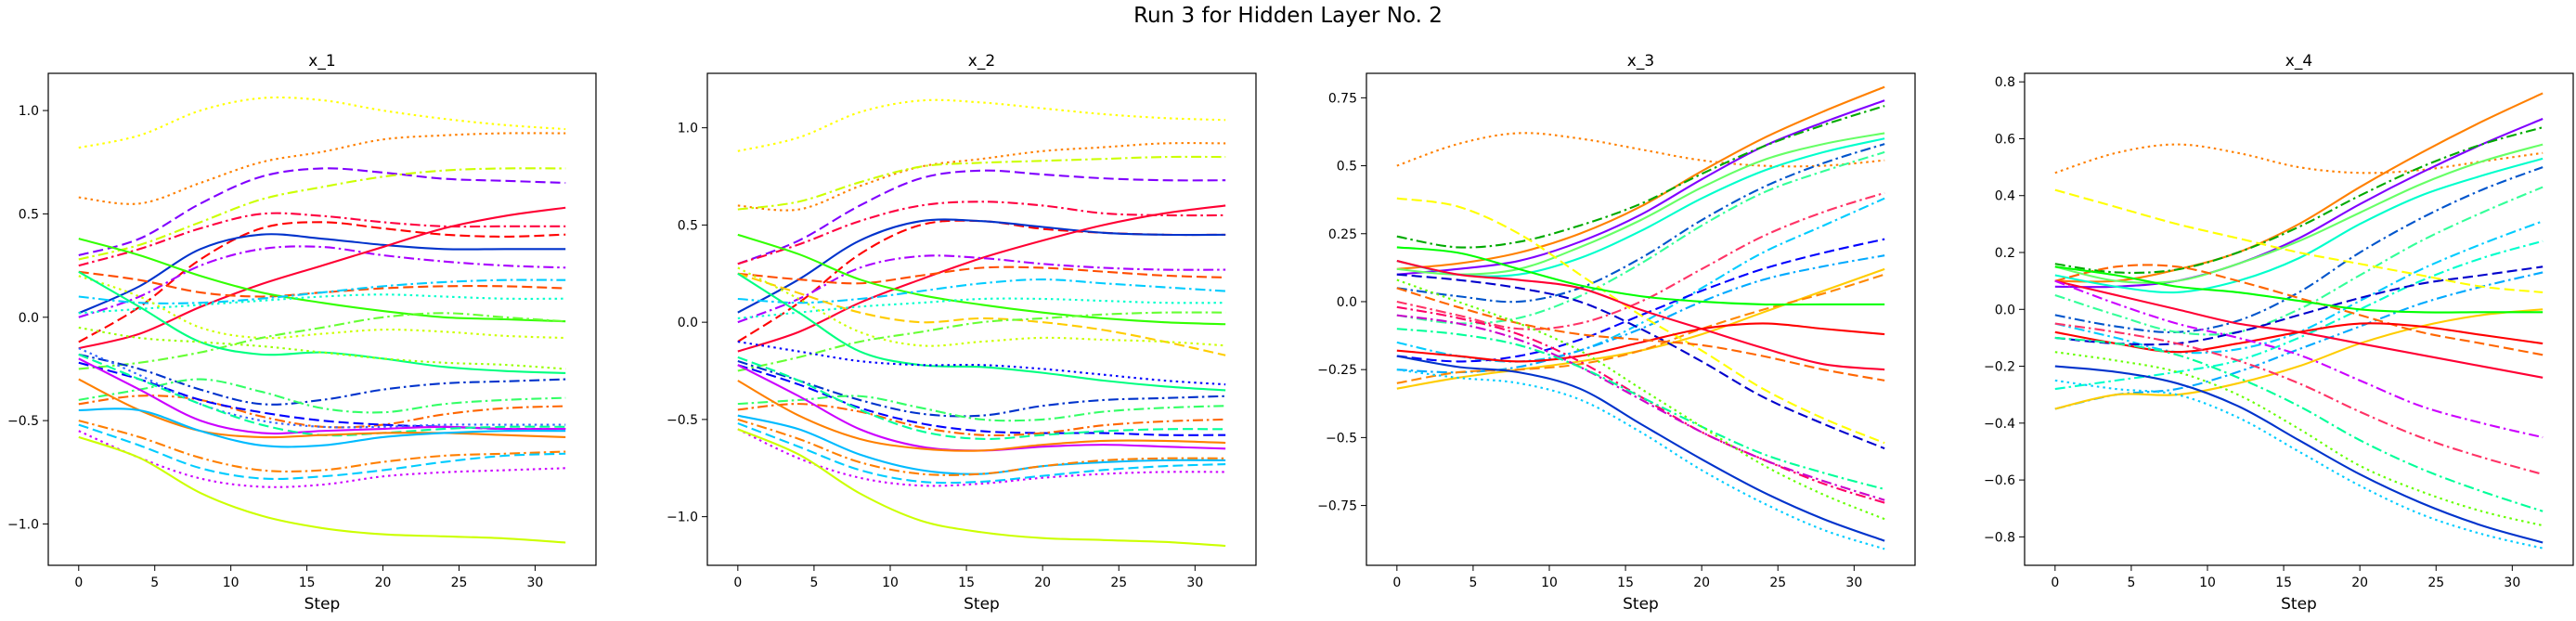 The image size is (2576, 621). Describe the element at coordinates (1288, 16) in the screenshot. I see `figure-suptitle: Run 3 for Hidden Layer No. 2` at that location.